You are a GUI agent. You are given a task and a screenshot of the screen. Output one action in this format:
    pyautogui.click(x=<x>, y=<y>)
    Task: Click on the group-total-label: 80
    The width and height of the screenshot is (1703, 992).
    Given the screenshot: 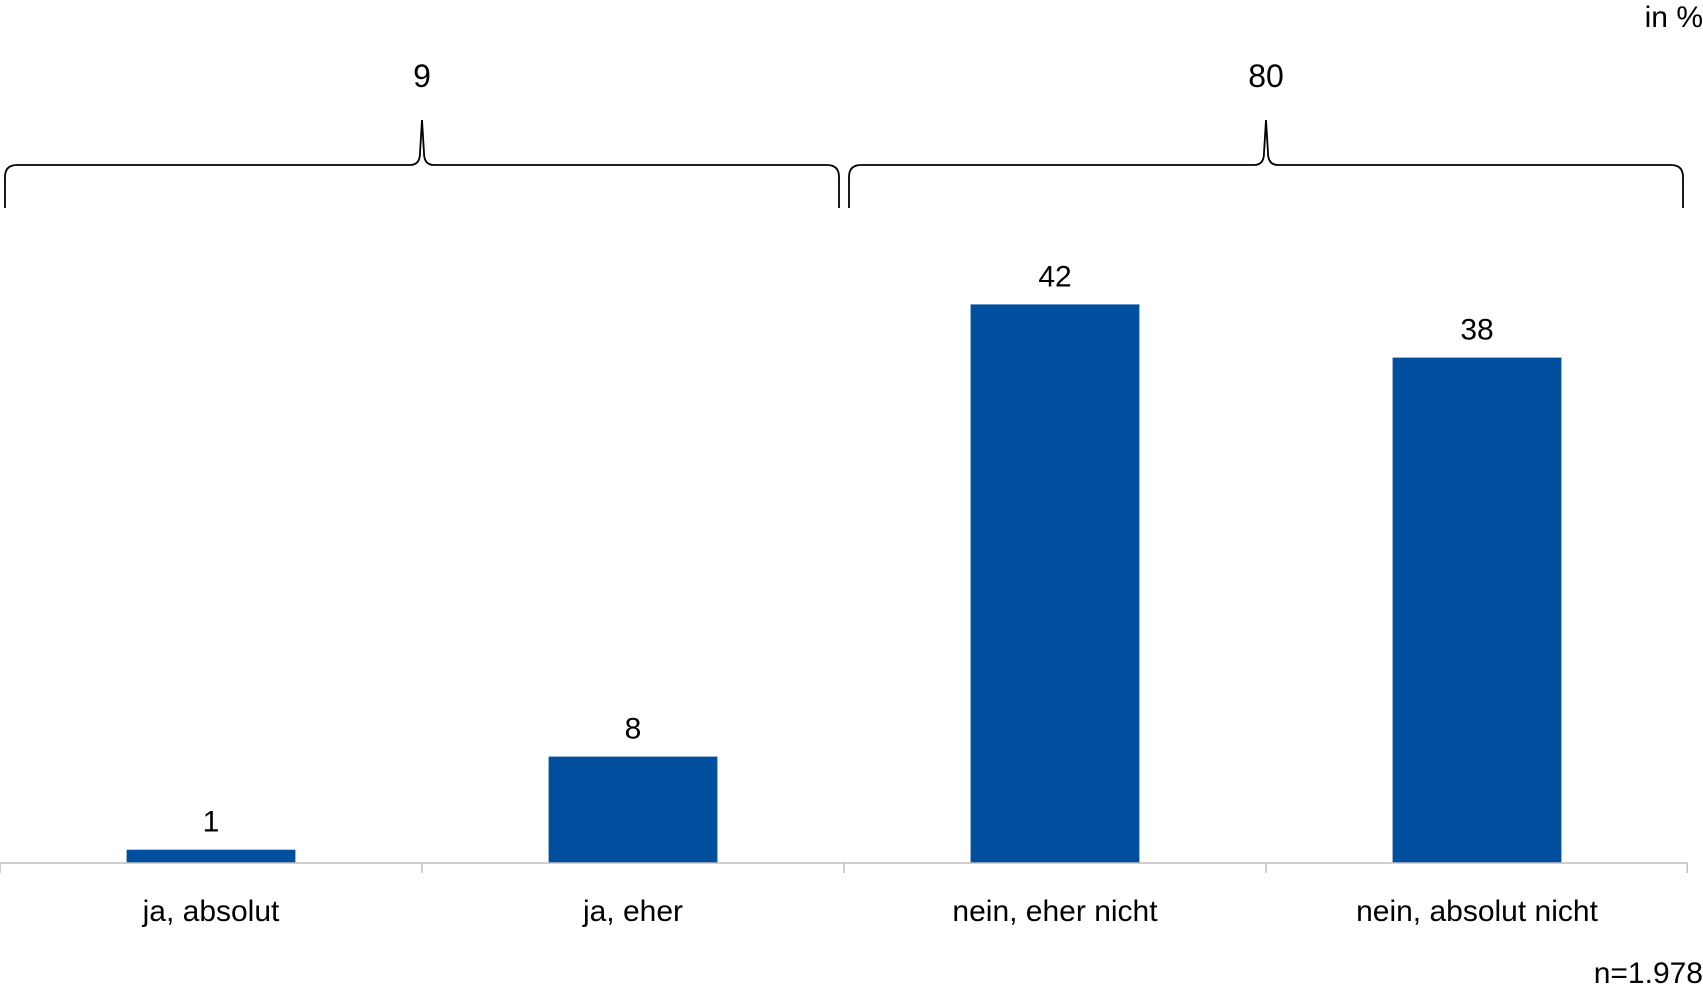 What is the action you would take?
    pyautogui.click(x=1266, y=76)
    